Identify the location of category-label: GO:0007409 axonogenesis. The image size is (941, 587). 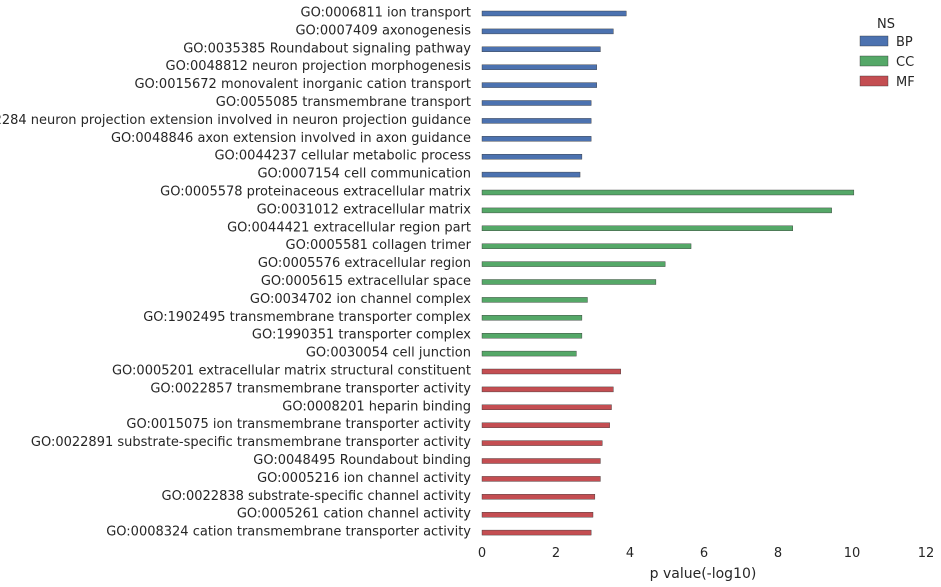
(383, 30).